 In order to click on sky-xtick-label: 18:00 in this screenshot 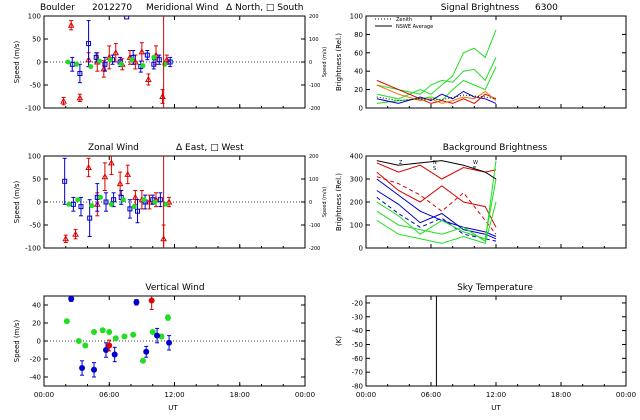, I will do `click(561, 395)`.